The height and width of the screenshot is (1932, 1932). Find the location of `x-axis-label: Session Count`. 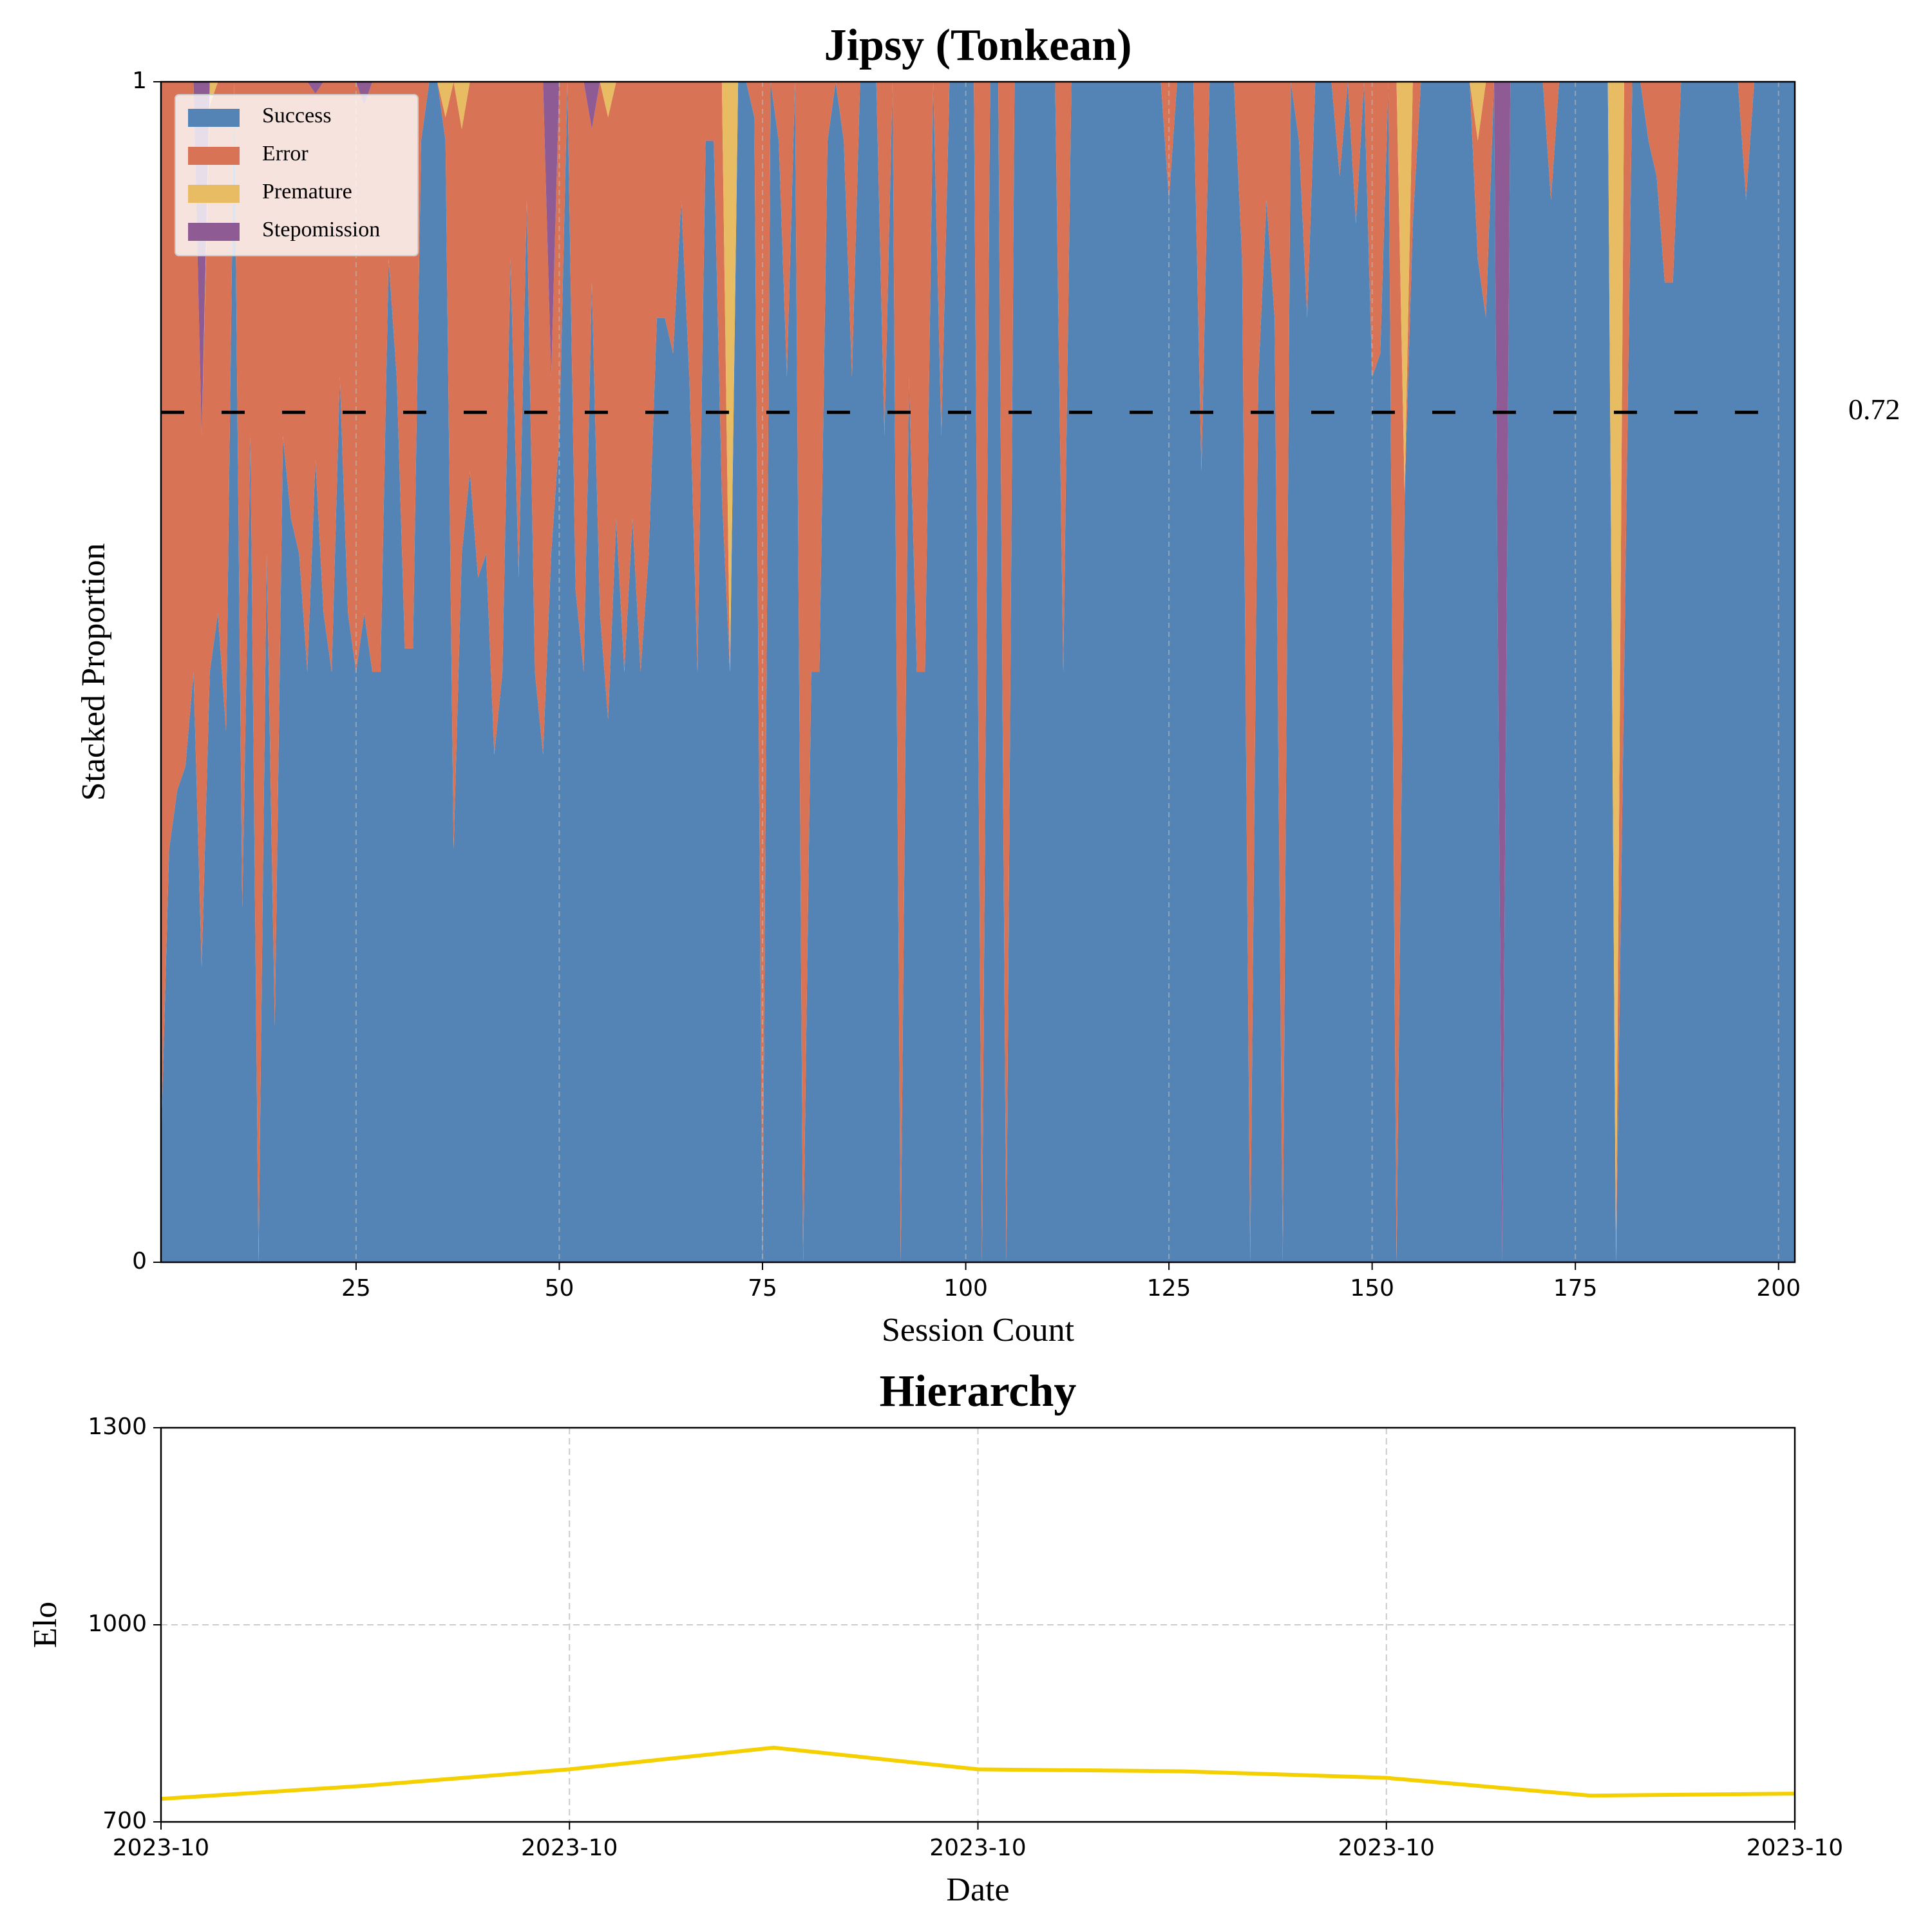

x-axis-label: Session Count is located at coordinates (978, 1331).